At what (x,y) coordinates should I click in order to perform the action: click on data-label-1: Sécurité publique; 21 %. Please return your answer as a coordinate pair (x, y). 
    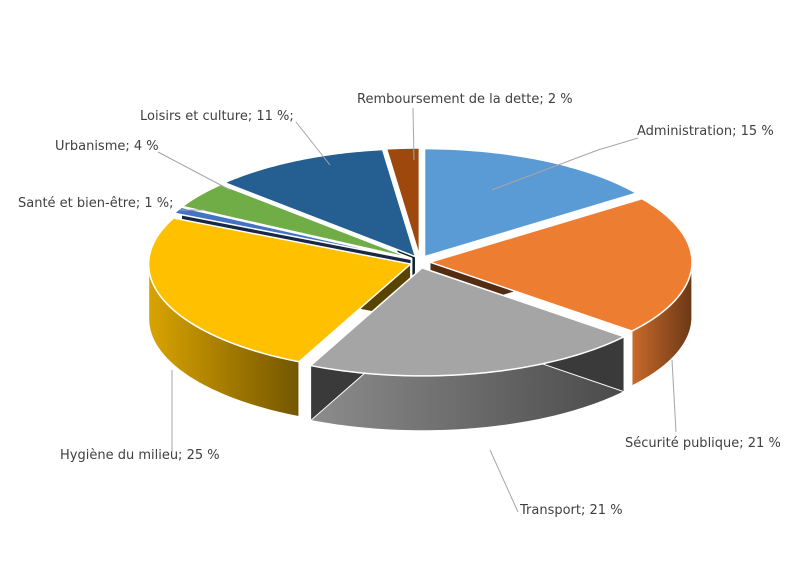
    Looking at the image, I should click on (703, 443).